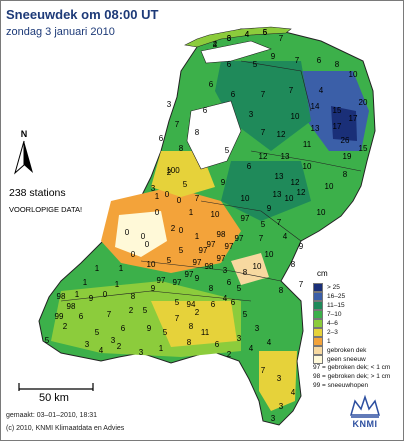 This screenshot has width=404, height=441. I want to click on region-2-3-limburg, so click(278, 381).